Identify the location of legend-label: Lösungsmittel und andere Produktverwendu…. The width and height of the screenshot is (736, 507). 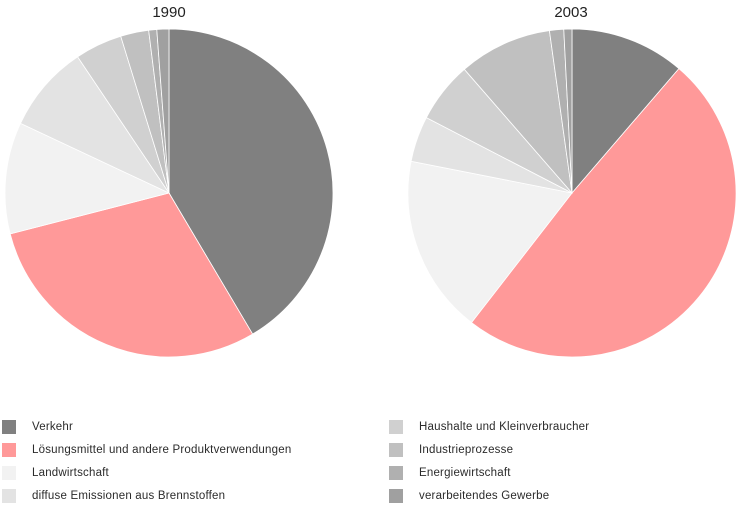
(162, 449).